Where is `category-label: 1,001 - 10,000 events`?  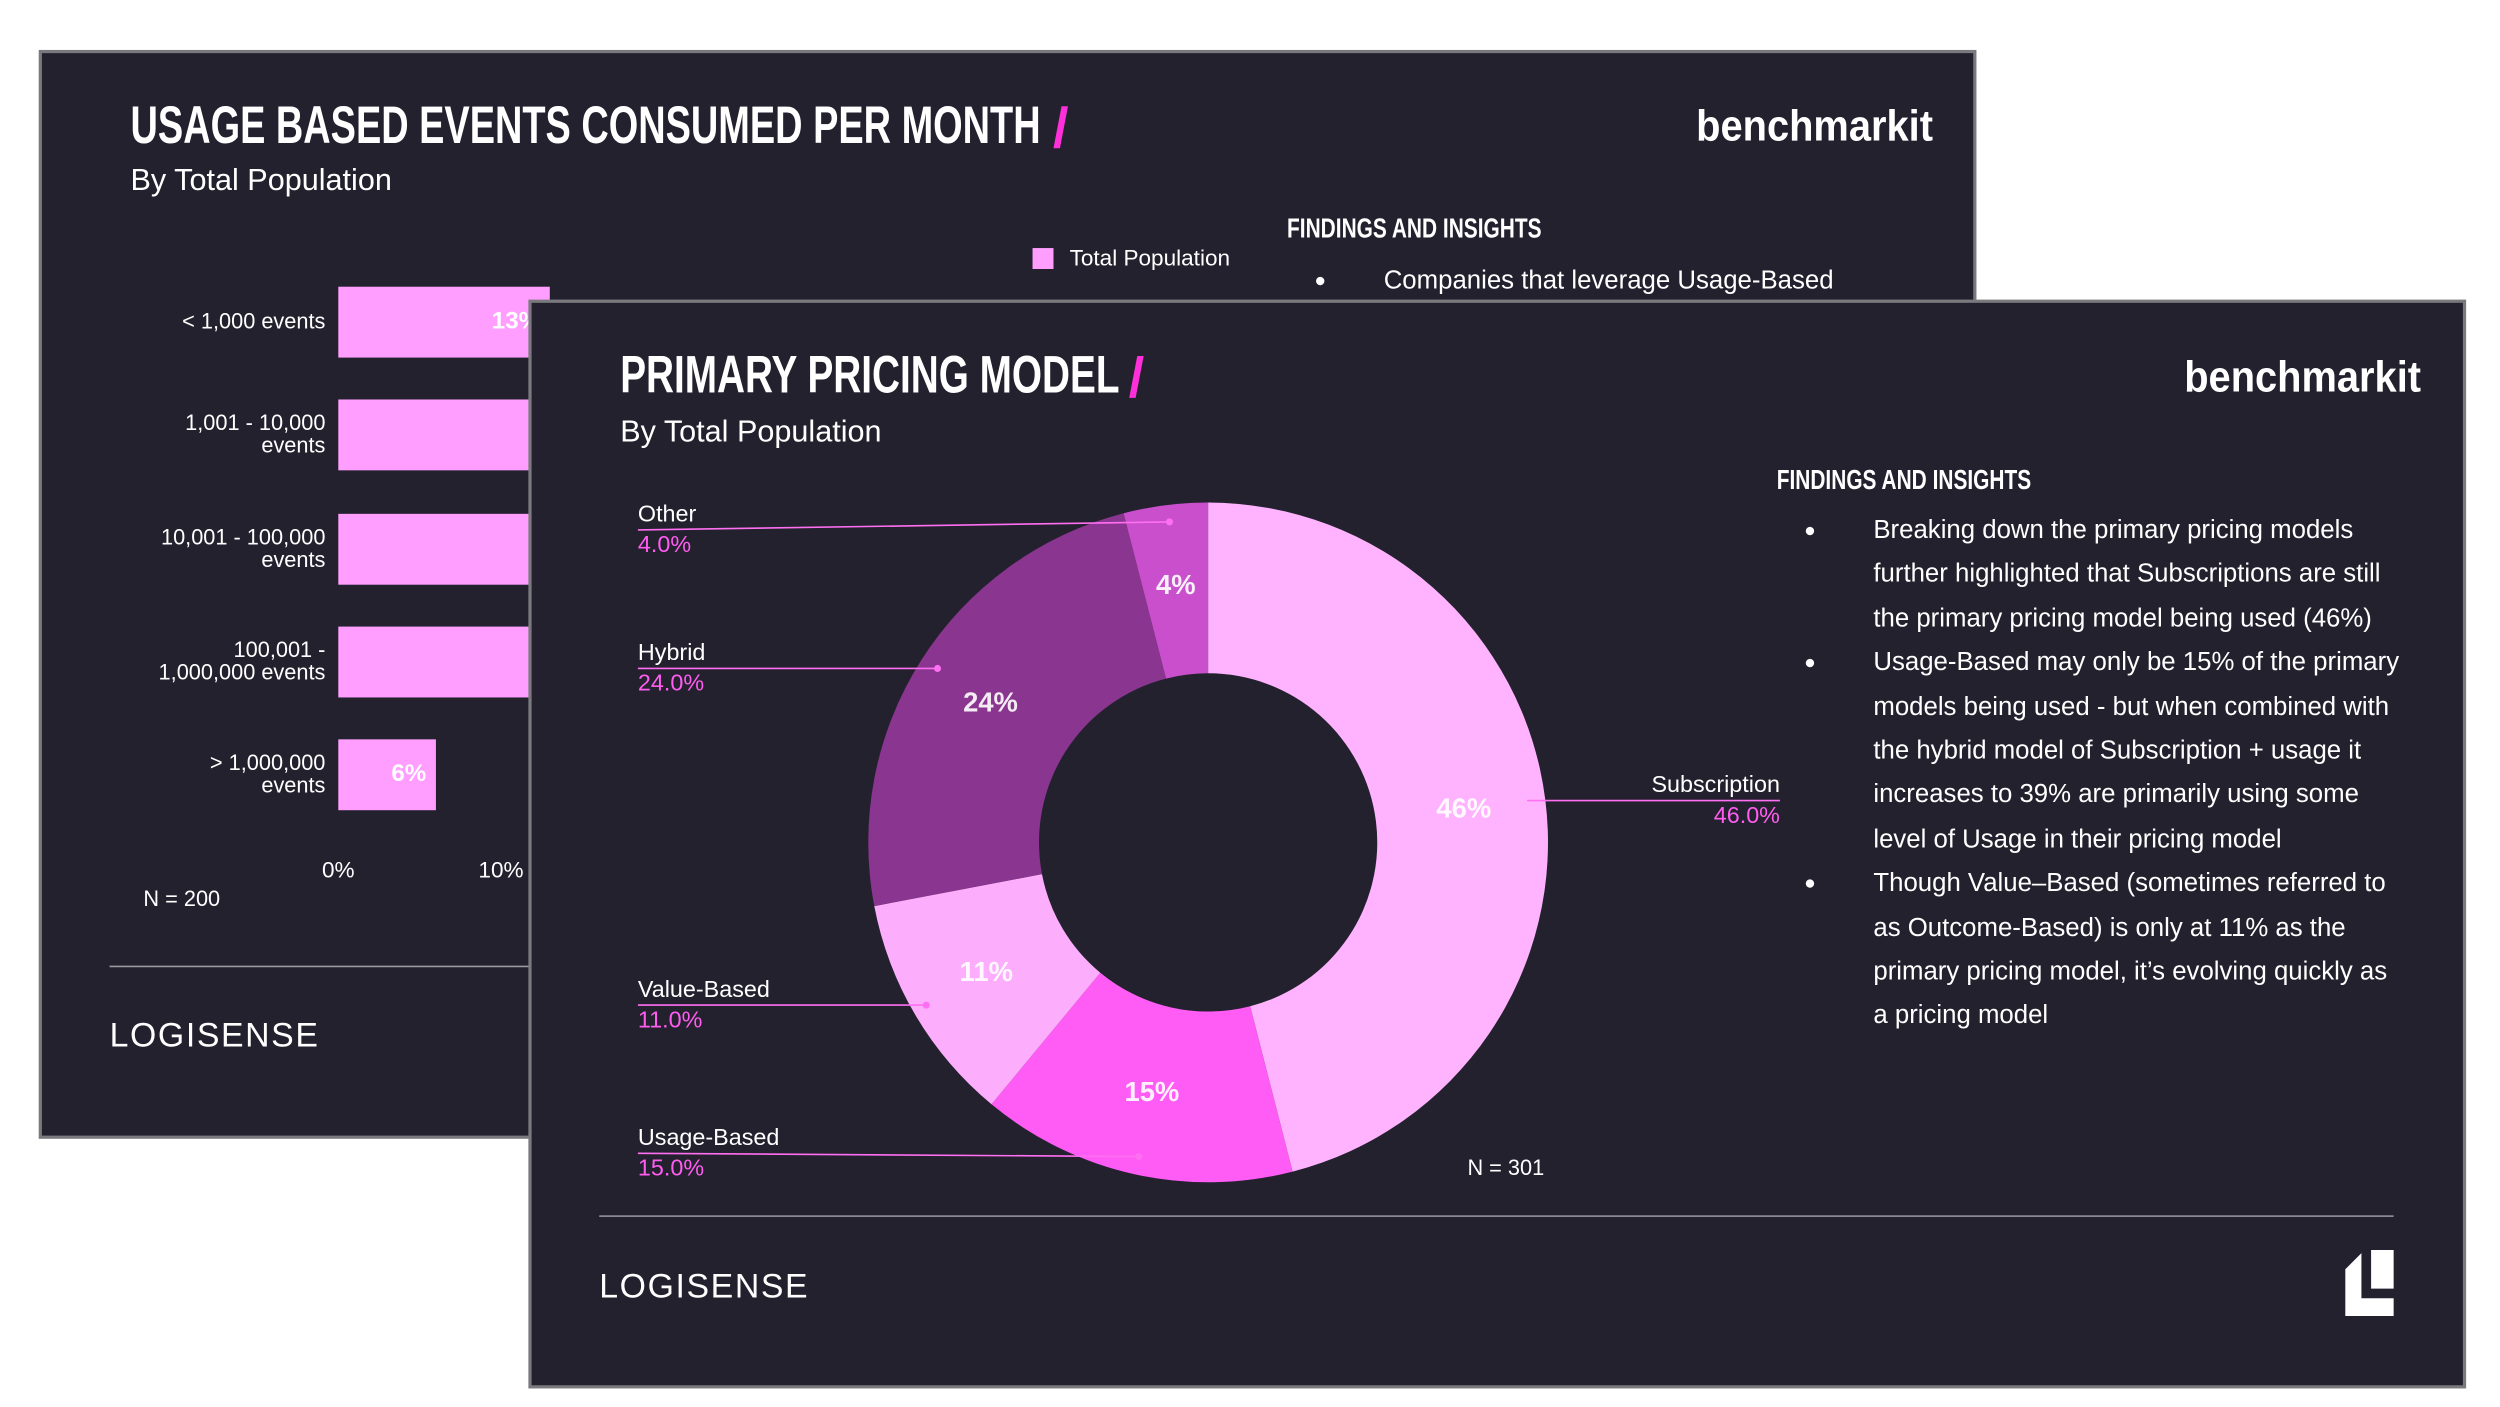 category-label: 1,001 - 10,000 events is located at coordinates (255, 434).